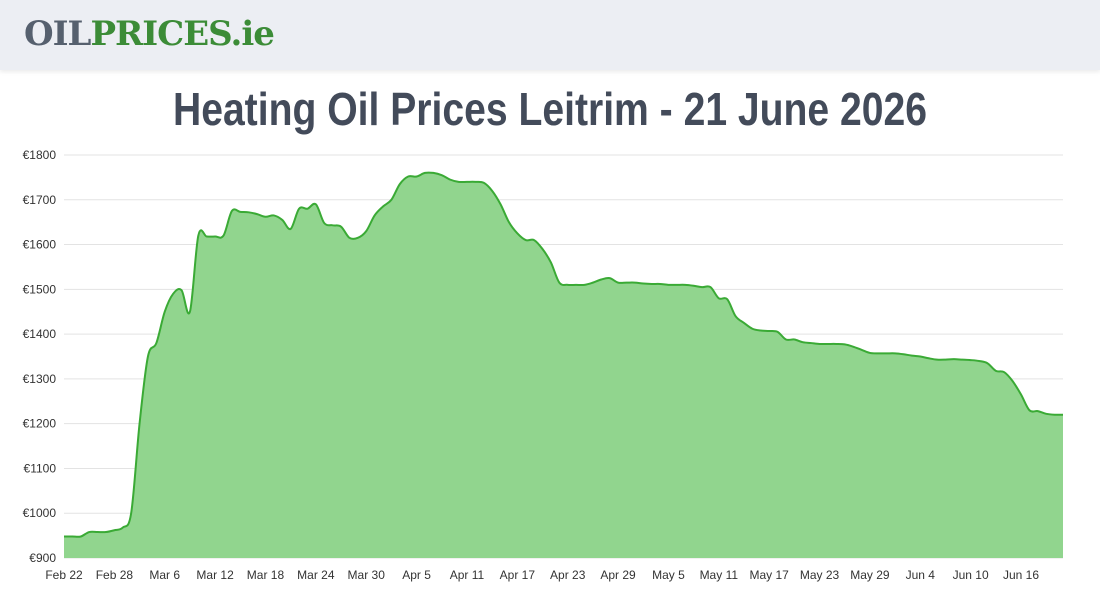  Describe the element at coordinates (820, 575) in the screenshot. I see `x-tick-label: May 23` at that location.